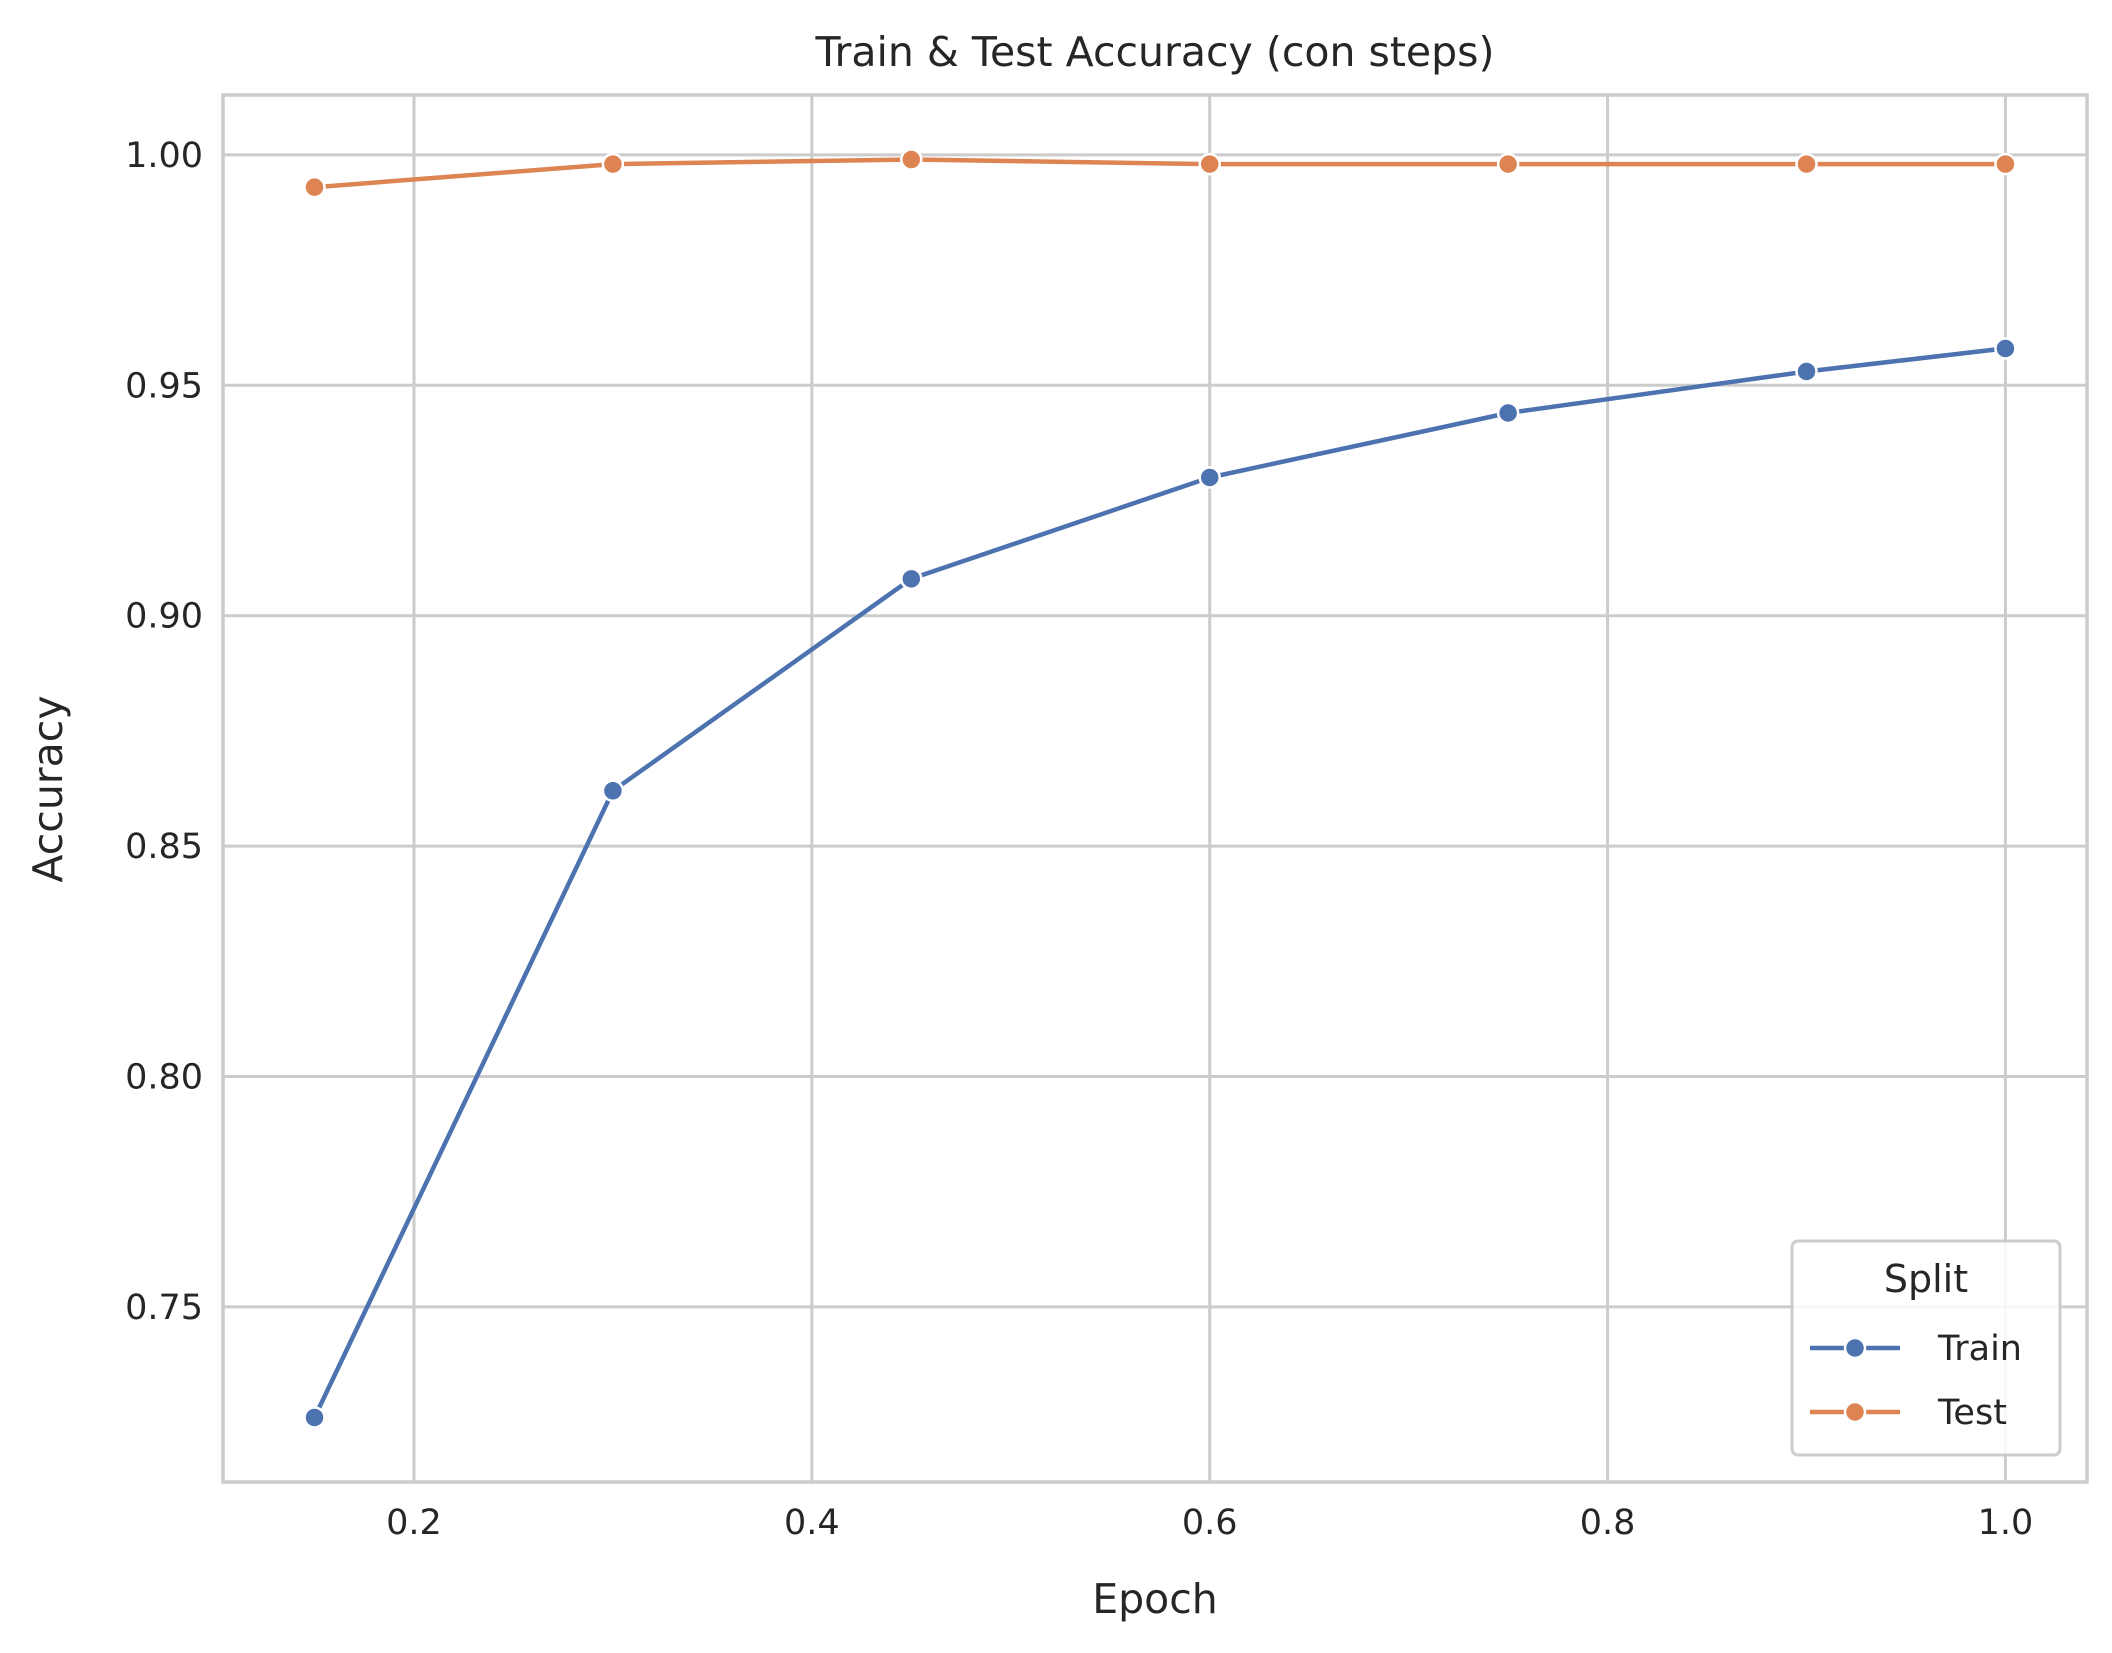  I want to click on x-axis-label: Epoch, so click(1155, 1599).